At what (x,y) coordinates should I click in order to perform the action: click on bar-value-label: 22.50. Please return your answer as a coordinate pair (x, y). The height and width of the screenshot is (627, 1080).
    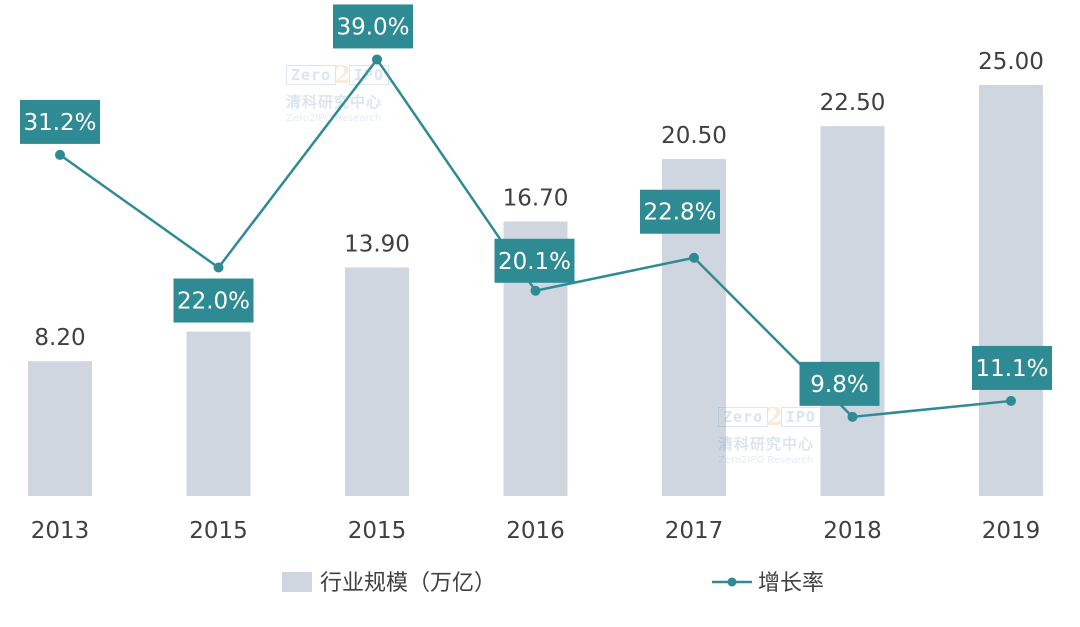
    Looking at the image, I should click on (853, 103).